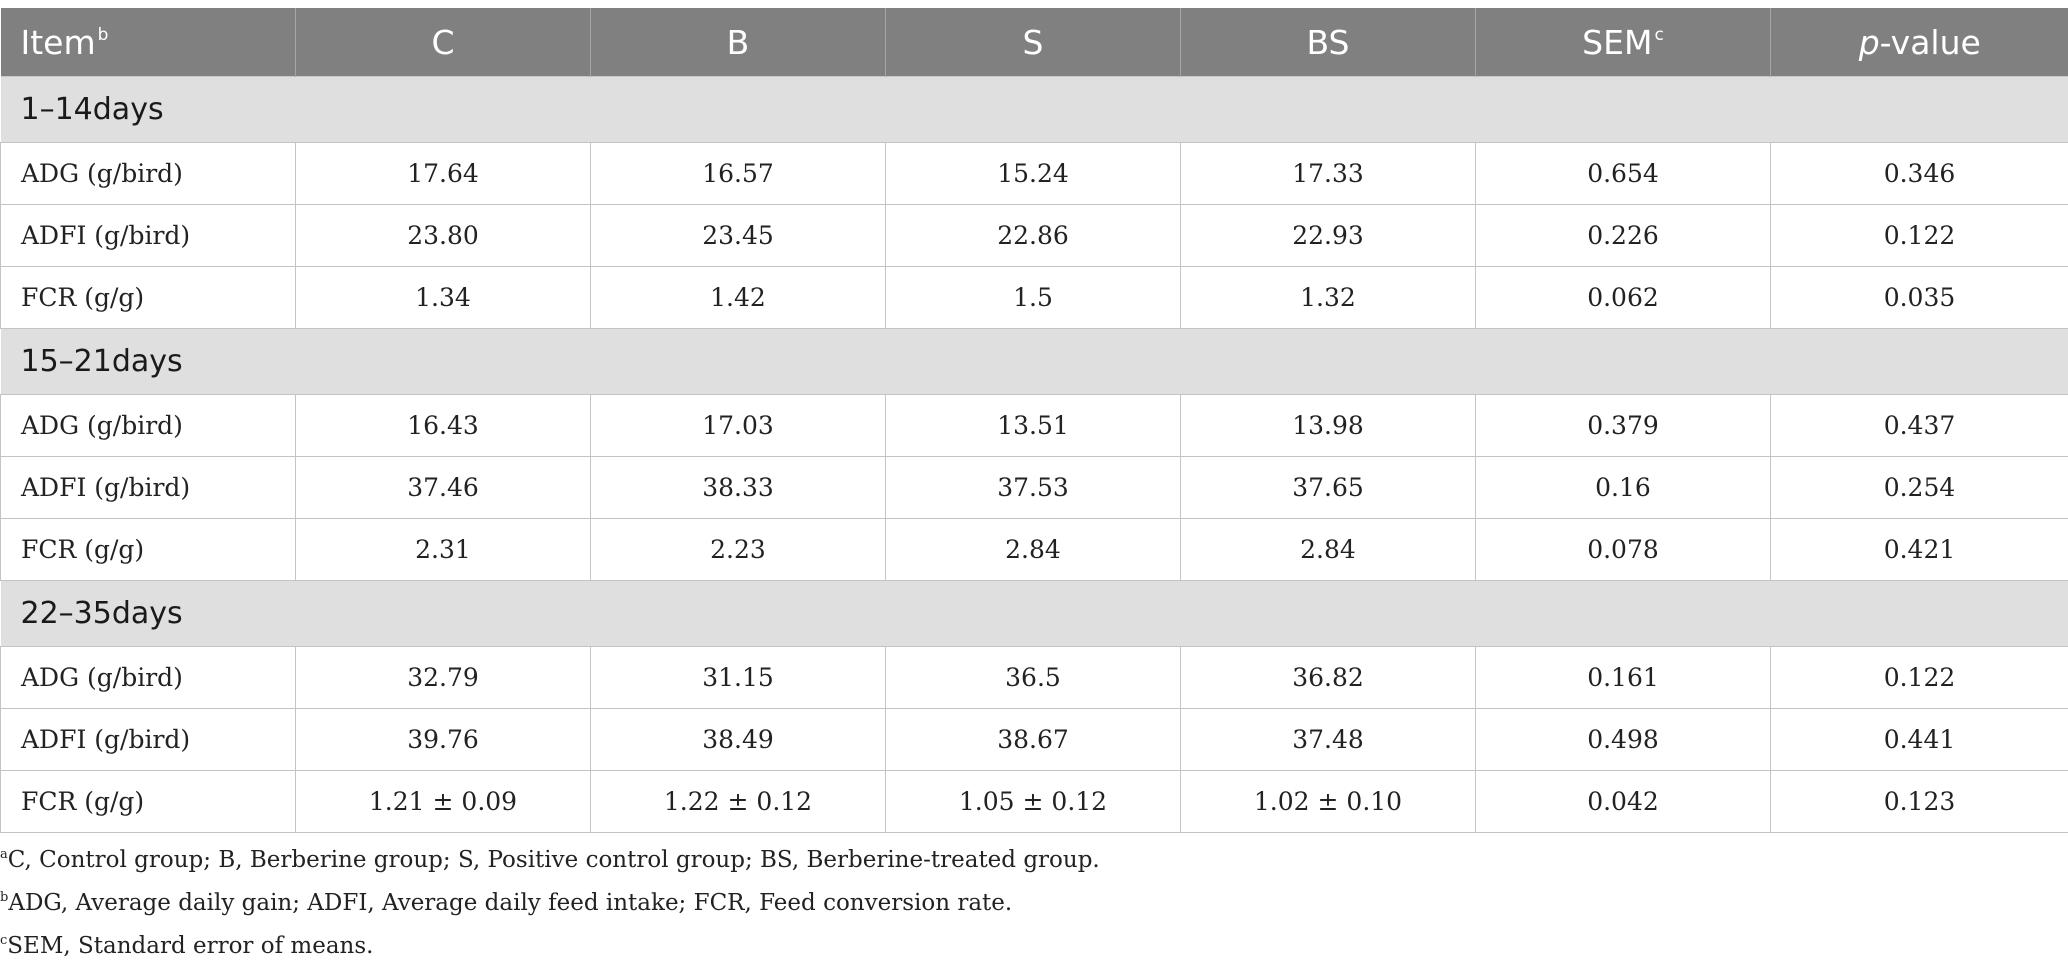 The image size is (2068, 965). Describe the element at coordinates (1033, 426) in the screenshot. I see `table-cell: 13.51` at that location.